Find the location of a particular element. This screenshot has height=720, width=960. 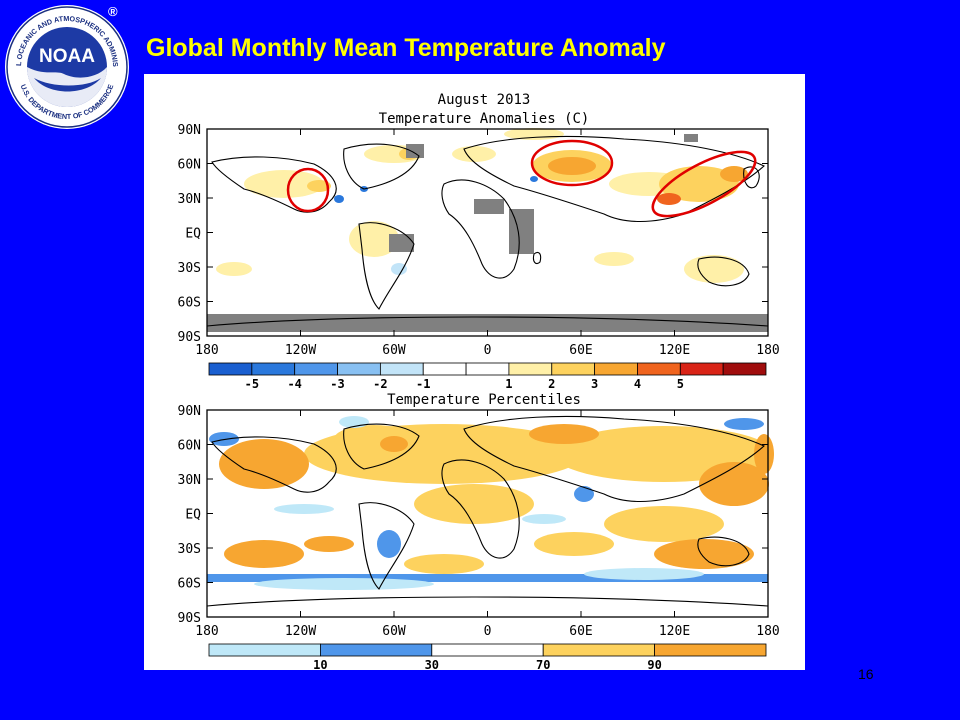

top_map-lat-label: 60S is located at coordinates (189, 303).